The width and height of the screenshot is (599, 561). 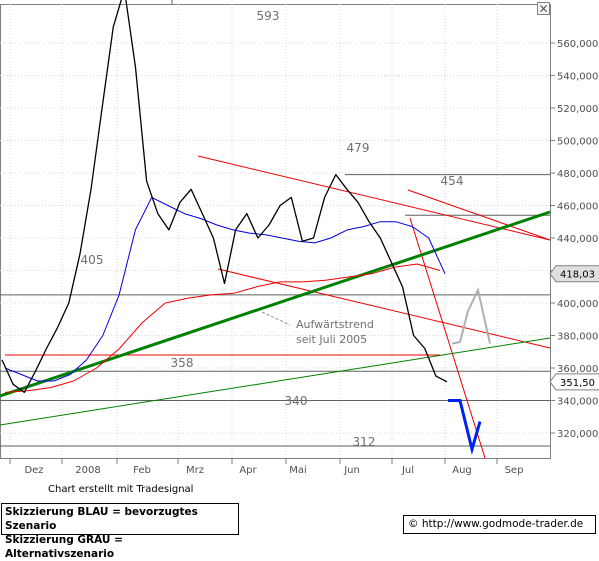 I want to click on y-tick-label: 380,000, so click(x=577, y=337).